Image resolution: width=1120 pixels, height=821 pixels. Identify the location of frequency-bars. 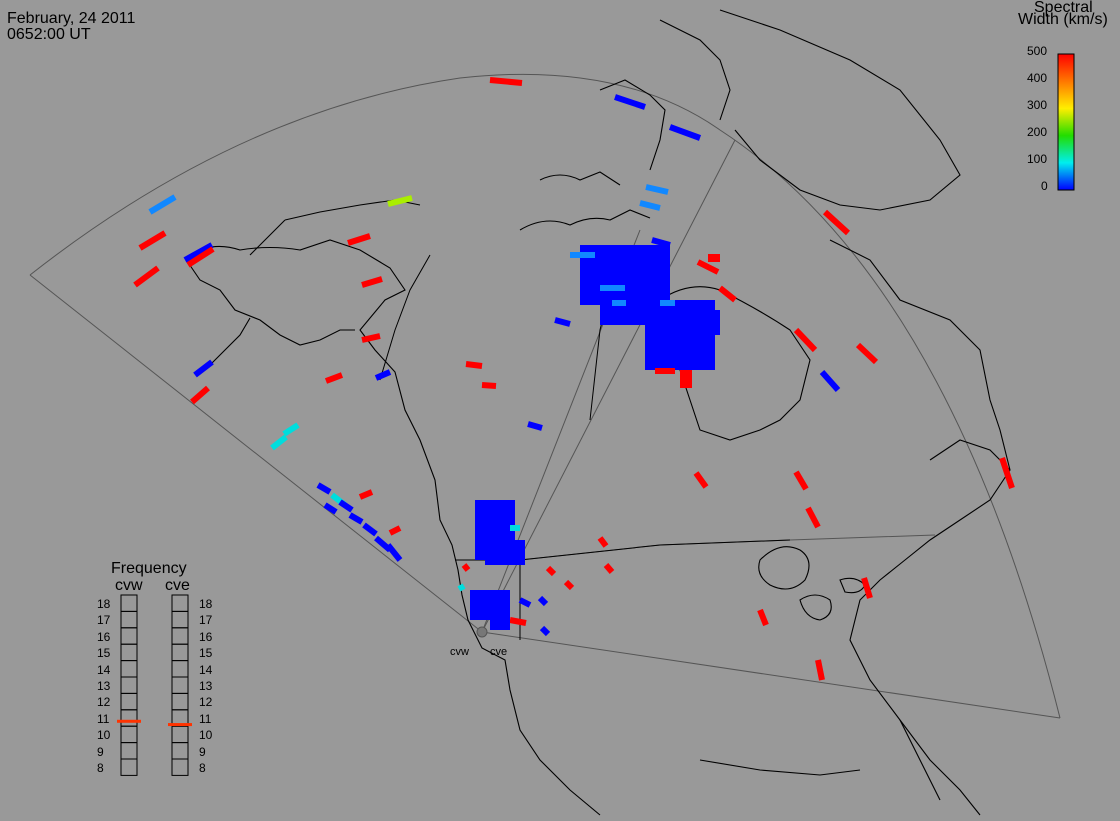
(154, 685).